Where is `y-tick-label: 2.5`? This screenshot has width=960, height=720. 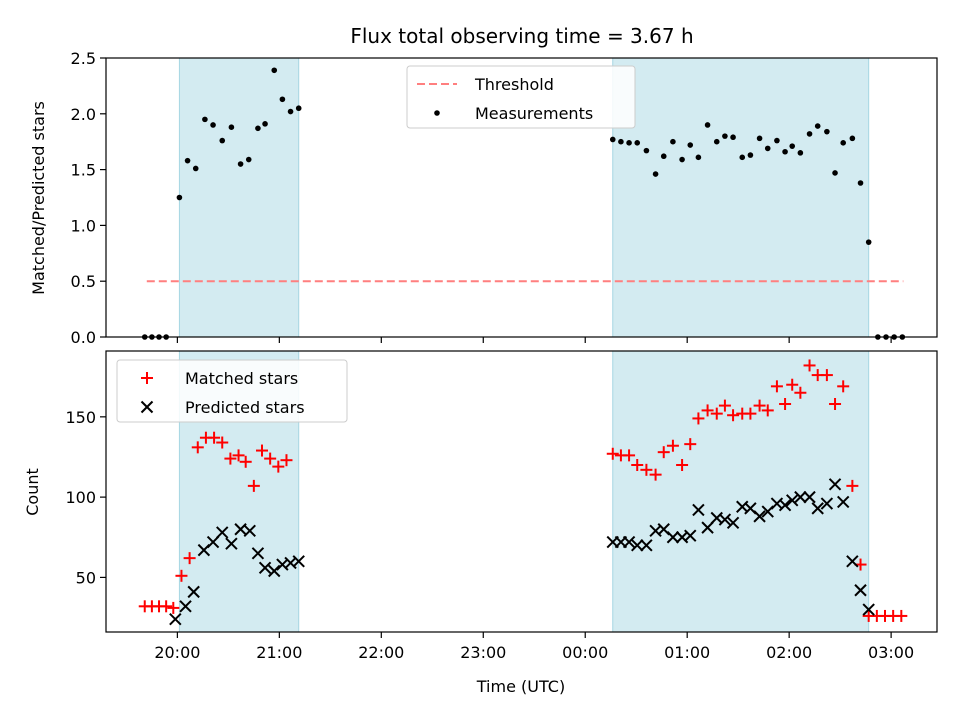
y-tick-label: 2.5 is located at coordinates (83, 58).